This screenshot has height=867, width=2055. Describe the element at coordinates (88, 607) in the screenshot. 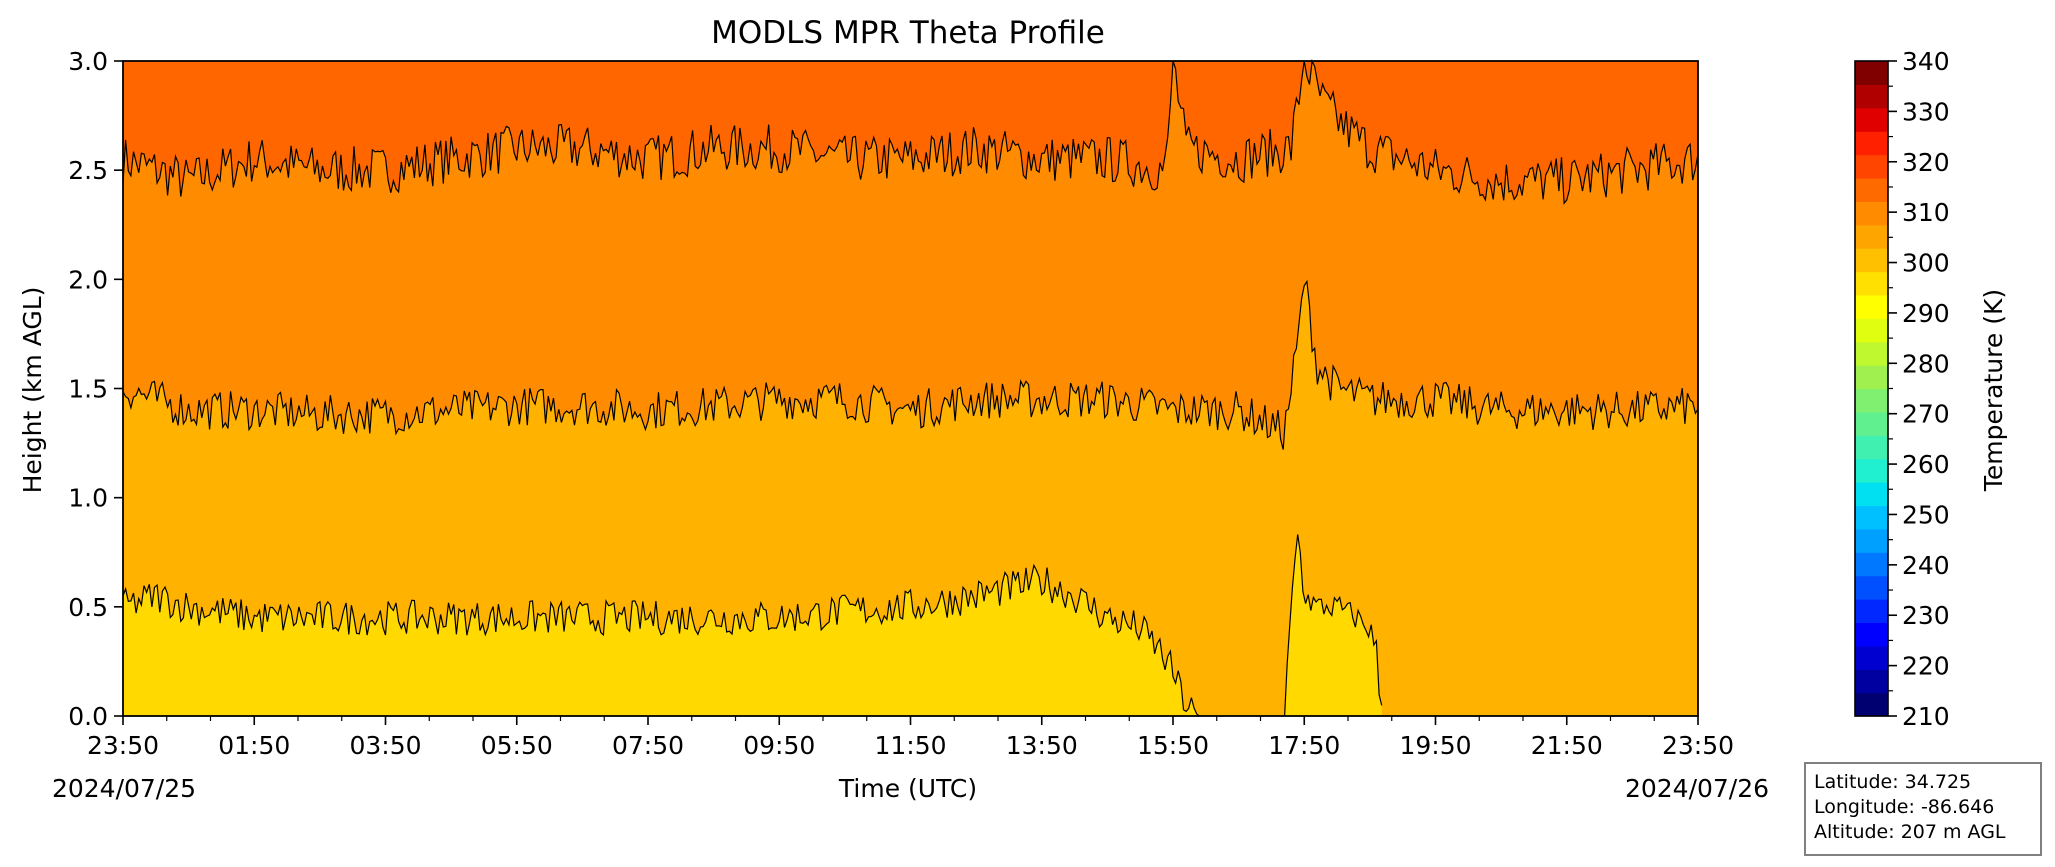

I see `y-tick-label: 0.5` at that location.